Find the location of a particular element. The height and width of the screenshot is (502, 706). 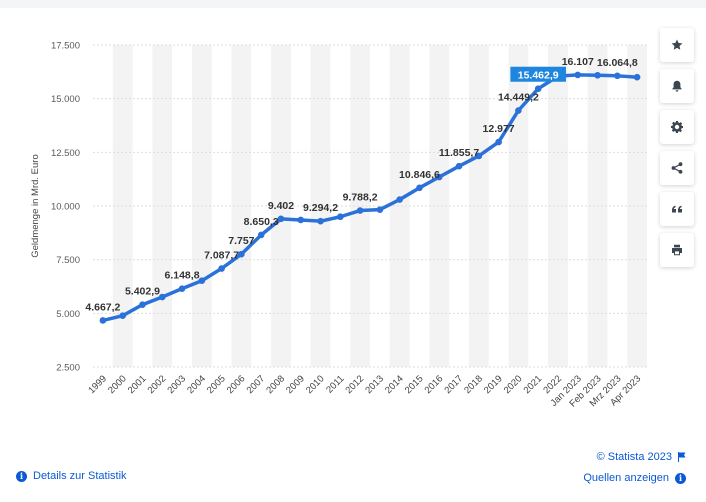

data-label: 9.402 is located at coordinates (281, 206).